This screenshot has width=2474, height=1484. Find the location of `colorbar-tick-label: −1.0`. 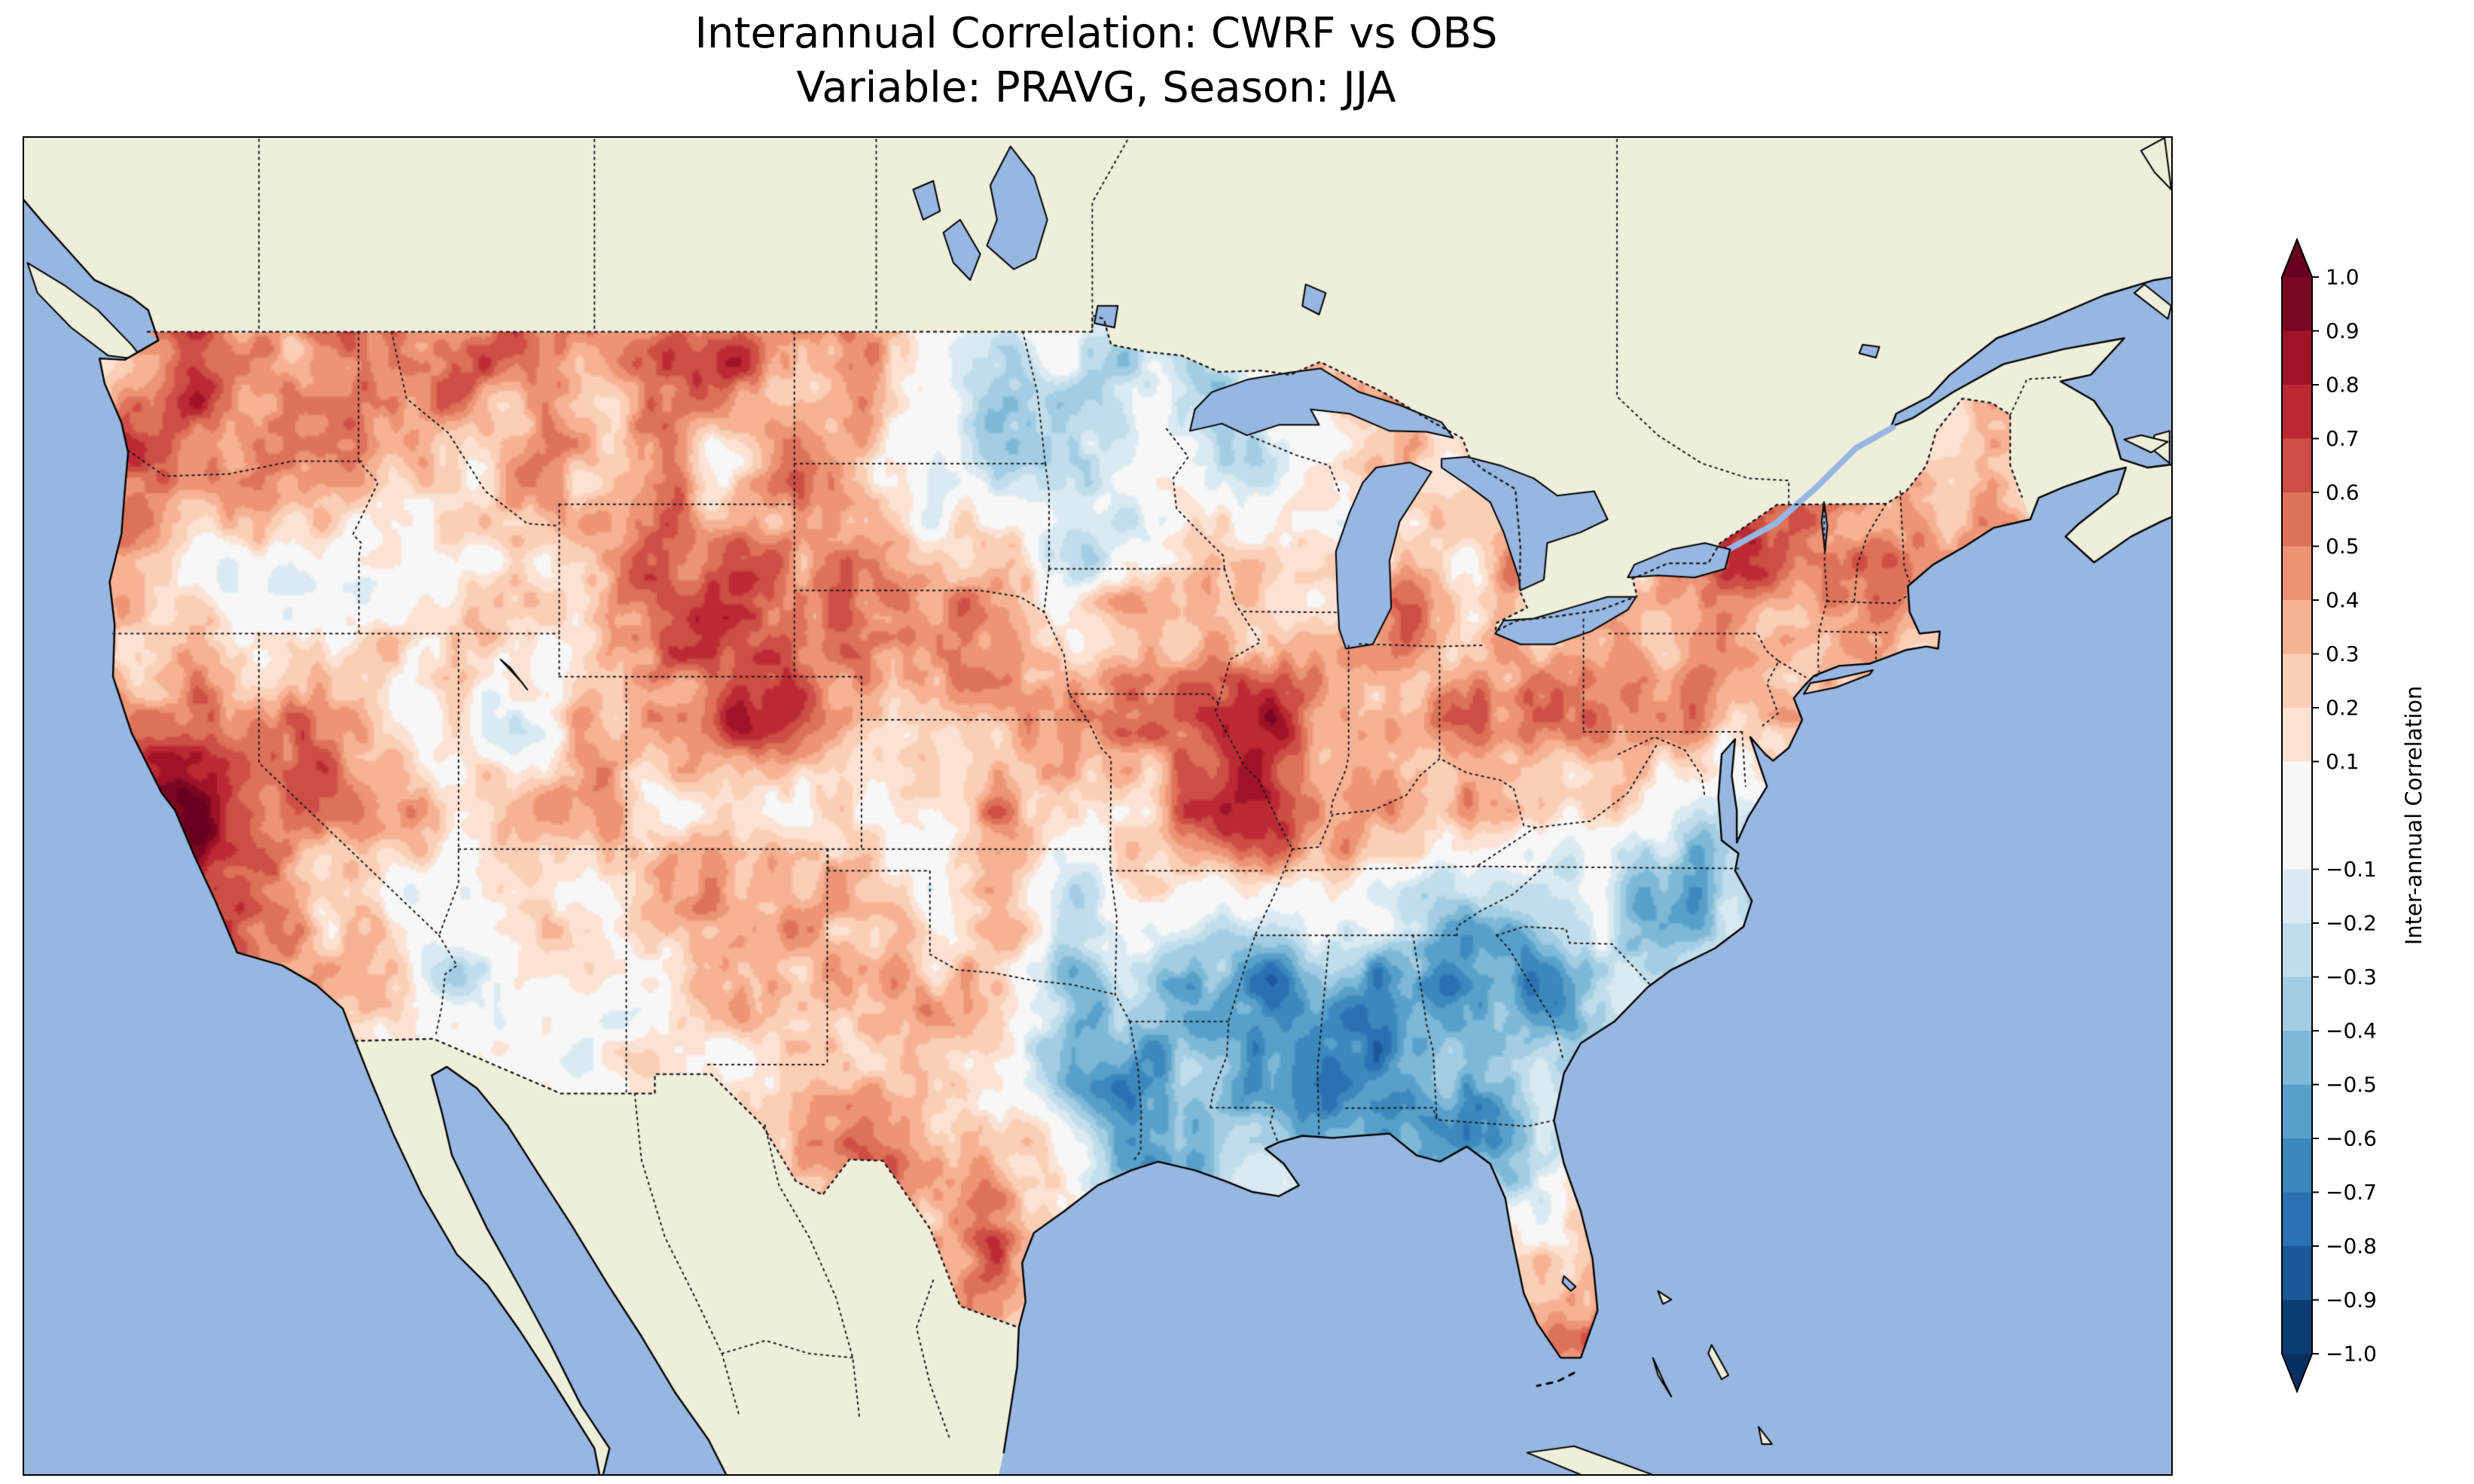

colorbar-tick-label: −1.0 is located at coordinates (2351, 1354).